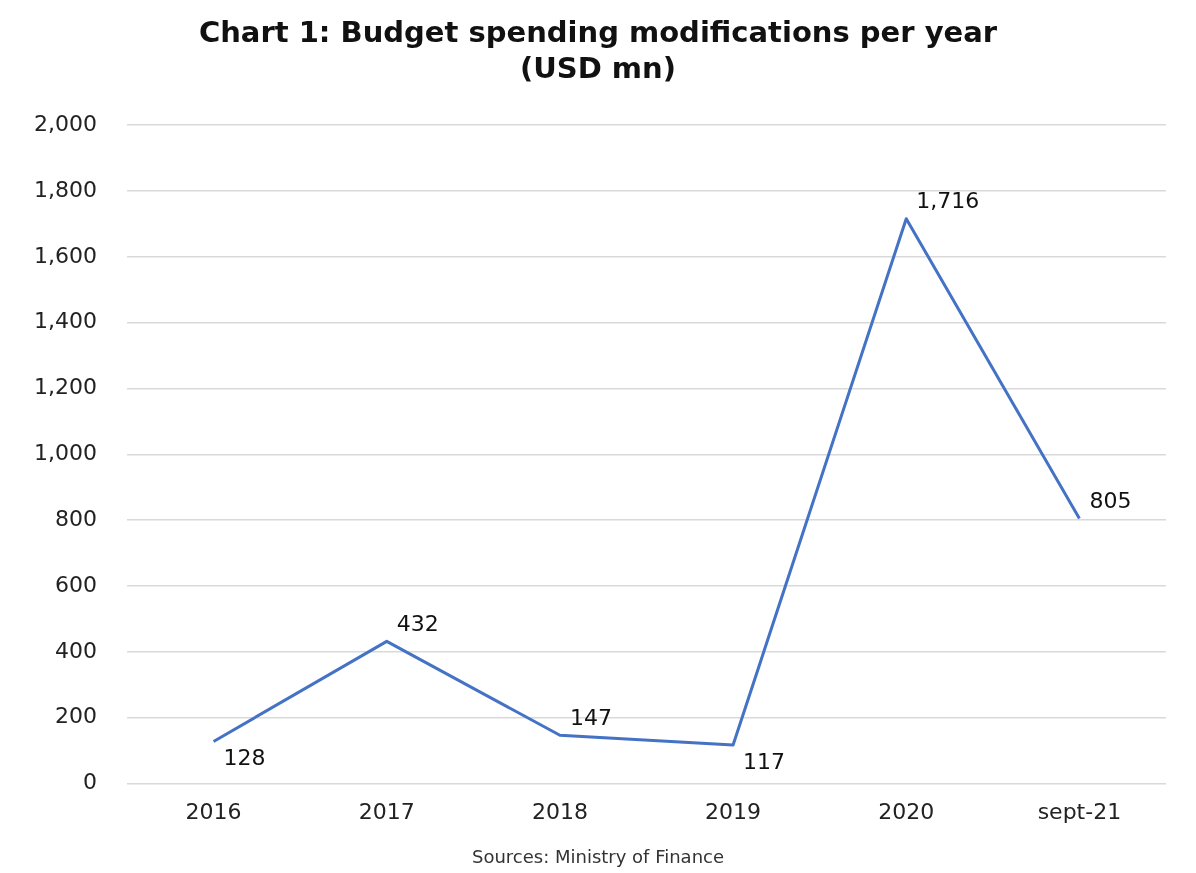 The image size is (1196, 873). What do you see at coordinates (65, 453) in the screenshot?
I see `y-tick-label: 1,000` at bounding box center [65, 453].